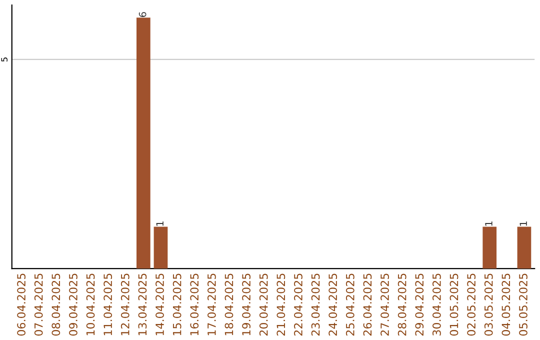 The image size is (540, 340). What do you see at coordinates (125, 305) in the screenshot?
I see `x-tick-label: 12.04.2025` at bounding box center [125, 305].